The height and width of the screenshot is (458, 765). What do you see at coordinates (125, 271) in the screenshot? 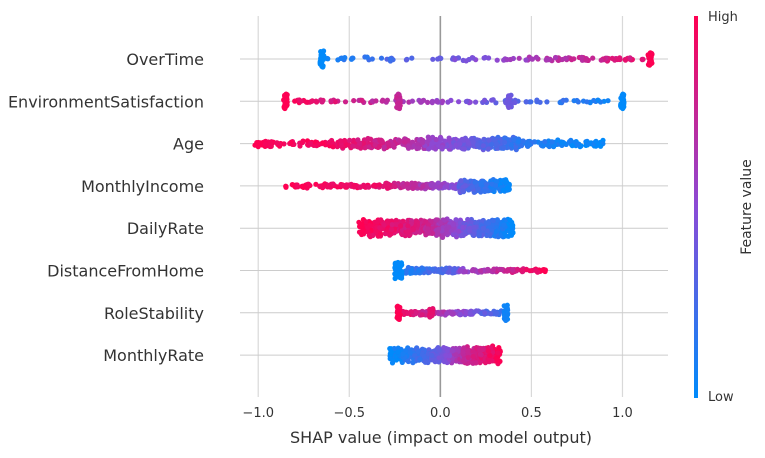
I see `feature-label: DistanceFromHome` at bounding box center [125, 271].